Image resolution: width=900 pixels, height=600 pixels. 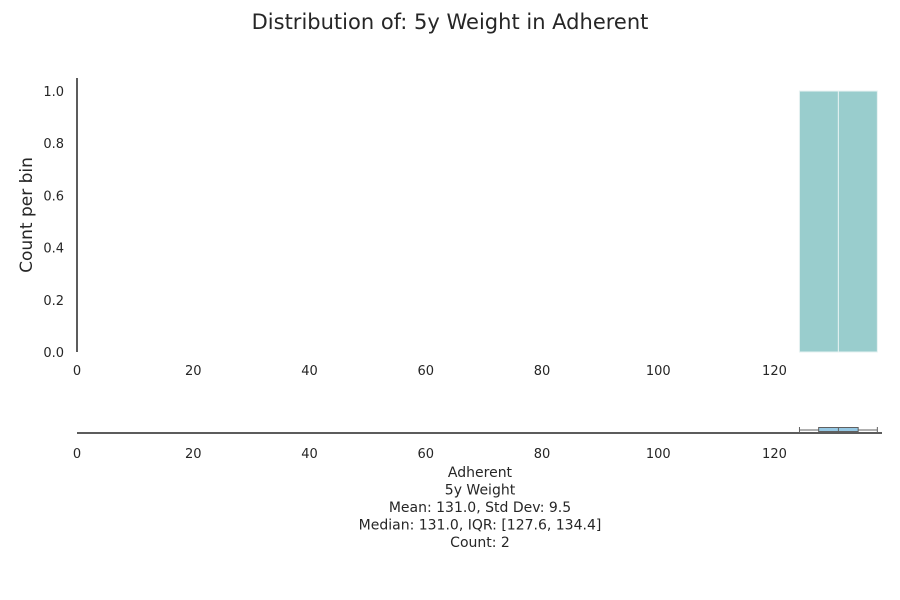 What do you see at coordinates (450, 22) in the screenshot?
I see `chart-title: Distribution of: 5y Weight in Adherent` at bounding box center [450, 22].